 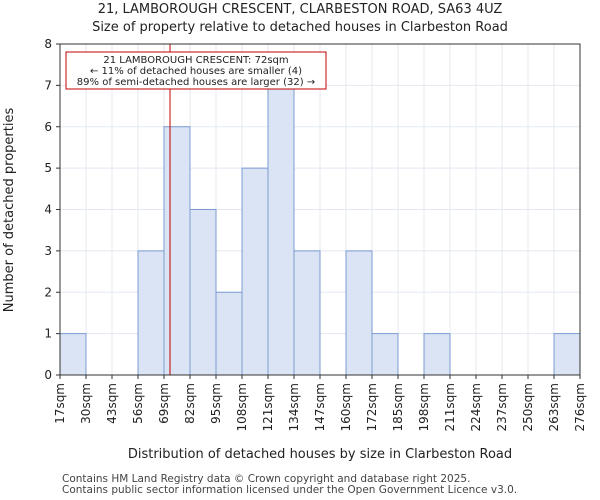 I want to click on y-tick-label: 0, so click(x=48, y=375).